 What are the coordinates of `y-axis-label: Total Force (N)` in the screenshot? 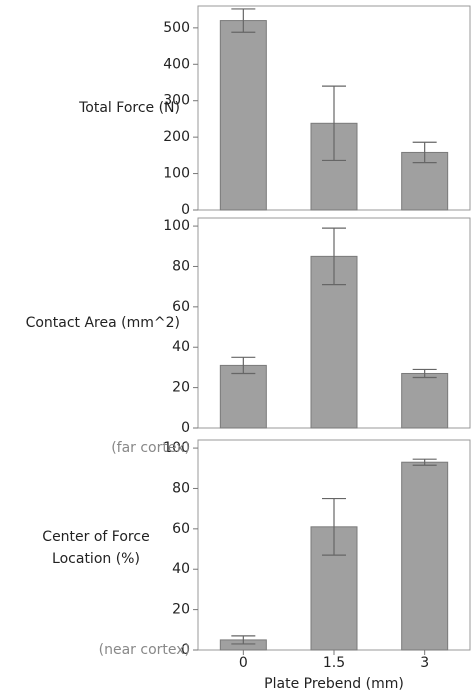 It's located at (129, 108).